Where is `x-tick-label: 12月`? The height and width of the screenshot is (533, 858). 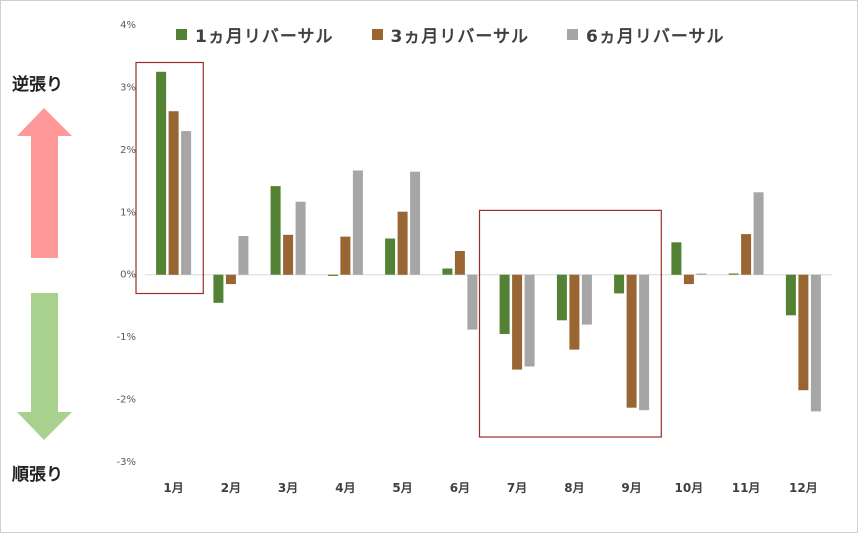 x-tick-label: 12月 is located at coordinates (803, 488).